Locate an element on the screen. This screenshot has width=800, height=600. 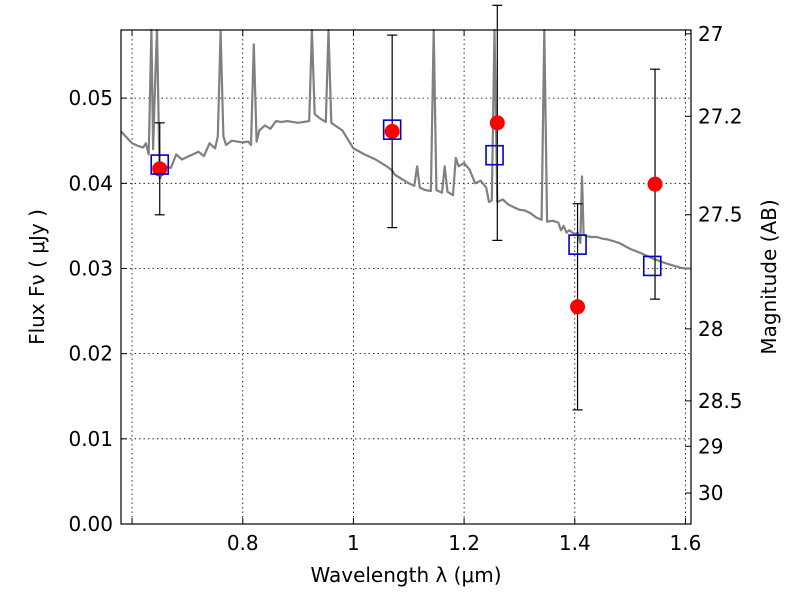
y-tick-label: 0.05 is located at coordinates (90, 98).